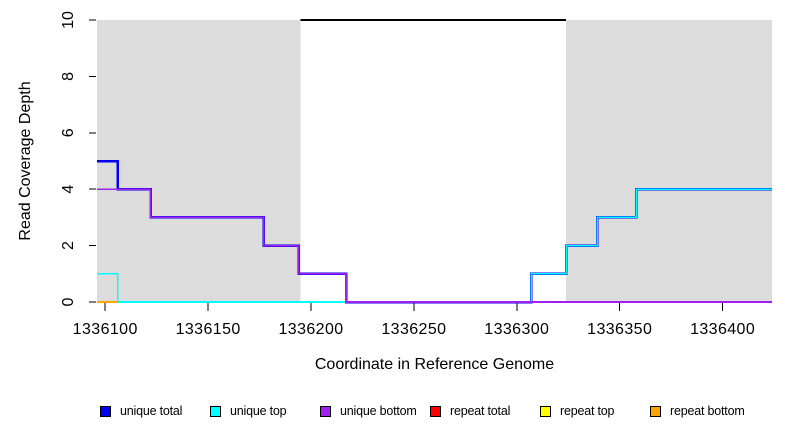  I want to click on legend-label-repeat-top: repeat top, so click(587, 411).